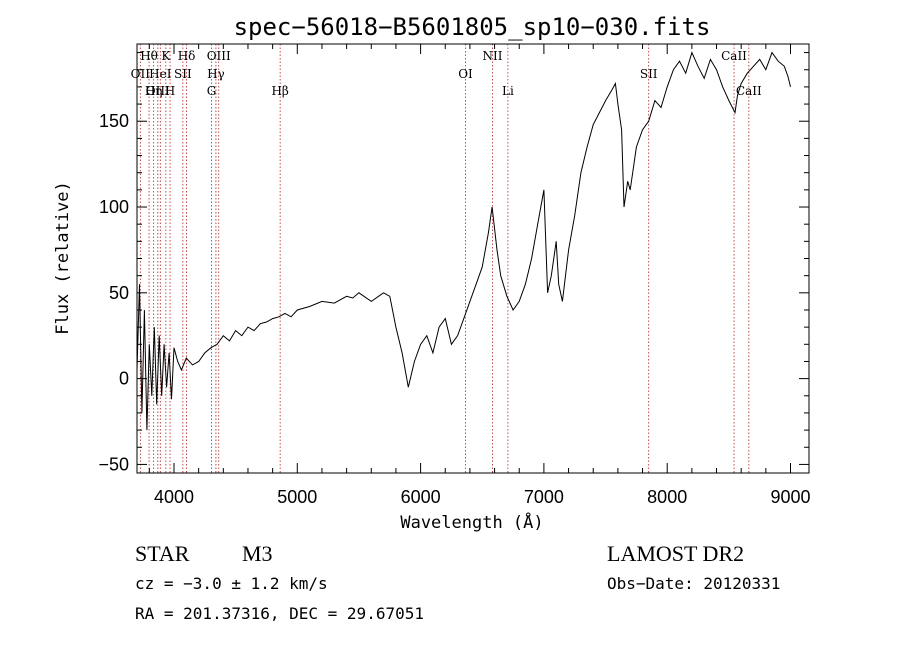 The image size is (900, 649). What do you see at coordinates (162, 553) in the screenshot?
I see `object-class: STAR` at bounding box center [162, 553].